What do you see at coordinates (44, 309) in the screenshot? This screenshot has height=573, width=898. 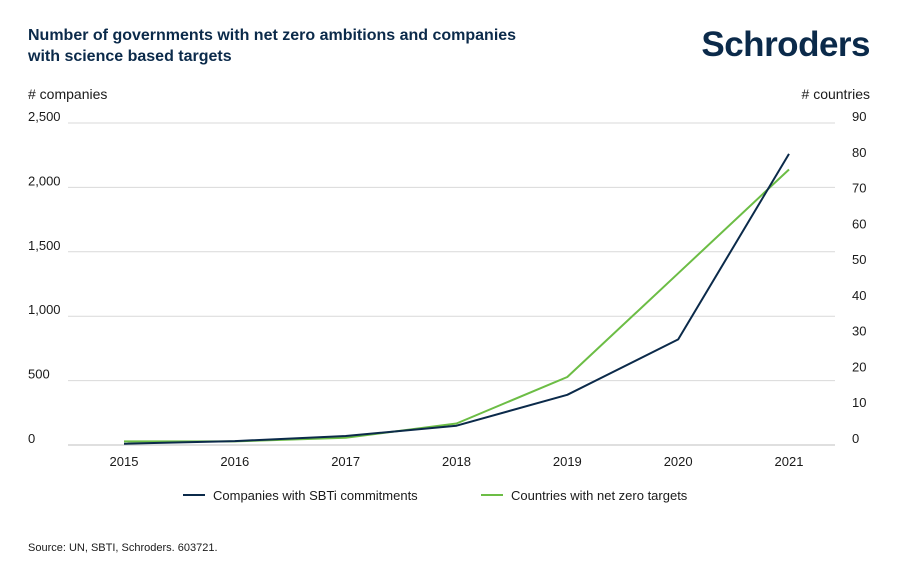 I see `left-tick-label: 1,000` at bounding box center [44, 309].